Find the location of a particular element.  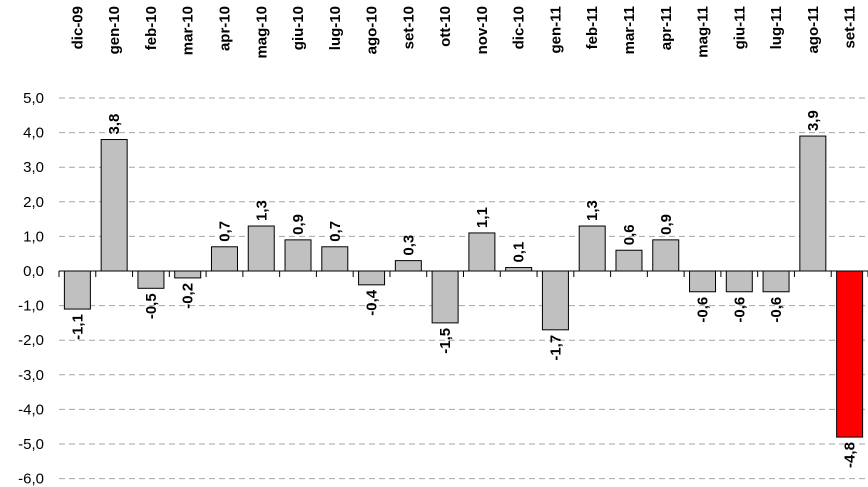

category-label: giu-11 is located at coordinates (739, 27).